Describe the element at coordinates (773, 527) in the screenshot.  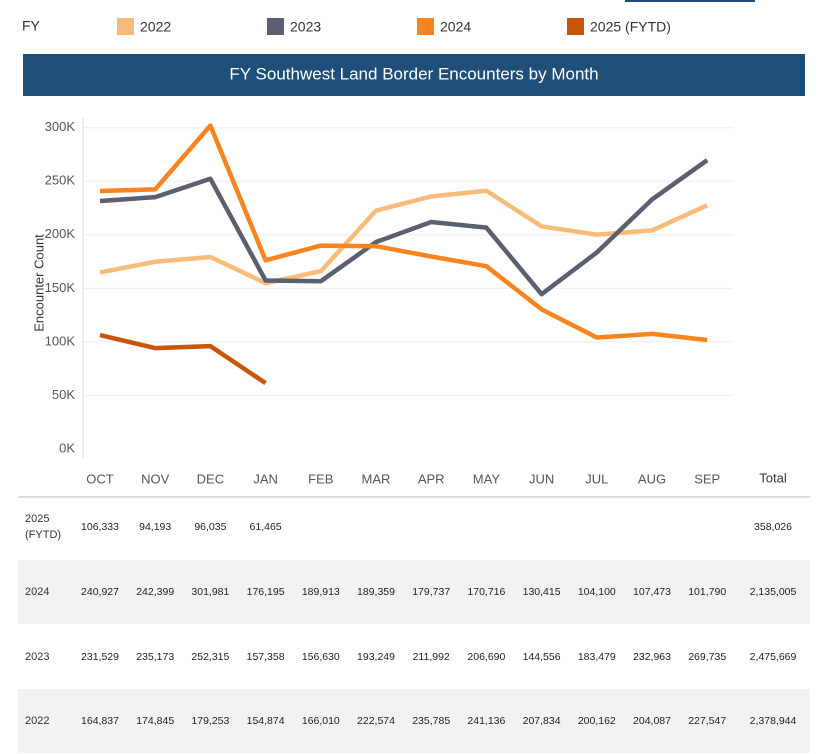
I see `table-total: 358,026` at that location.